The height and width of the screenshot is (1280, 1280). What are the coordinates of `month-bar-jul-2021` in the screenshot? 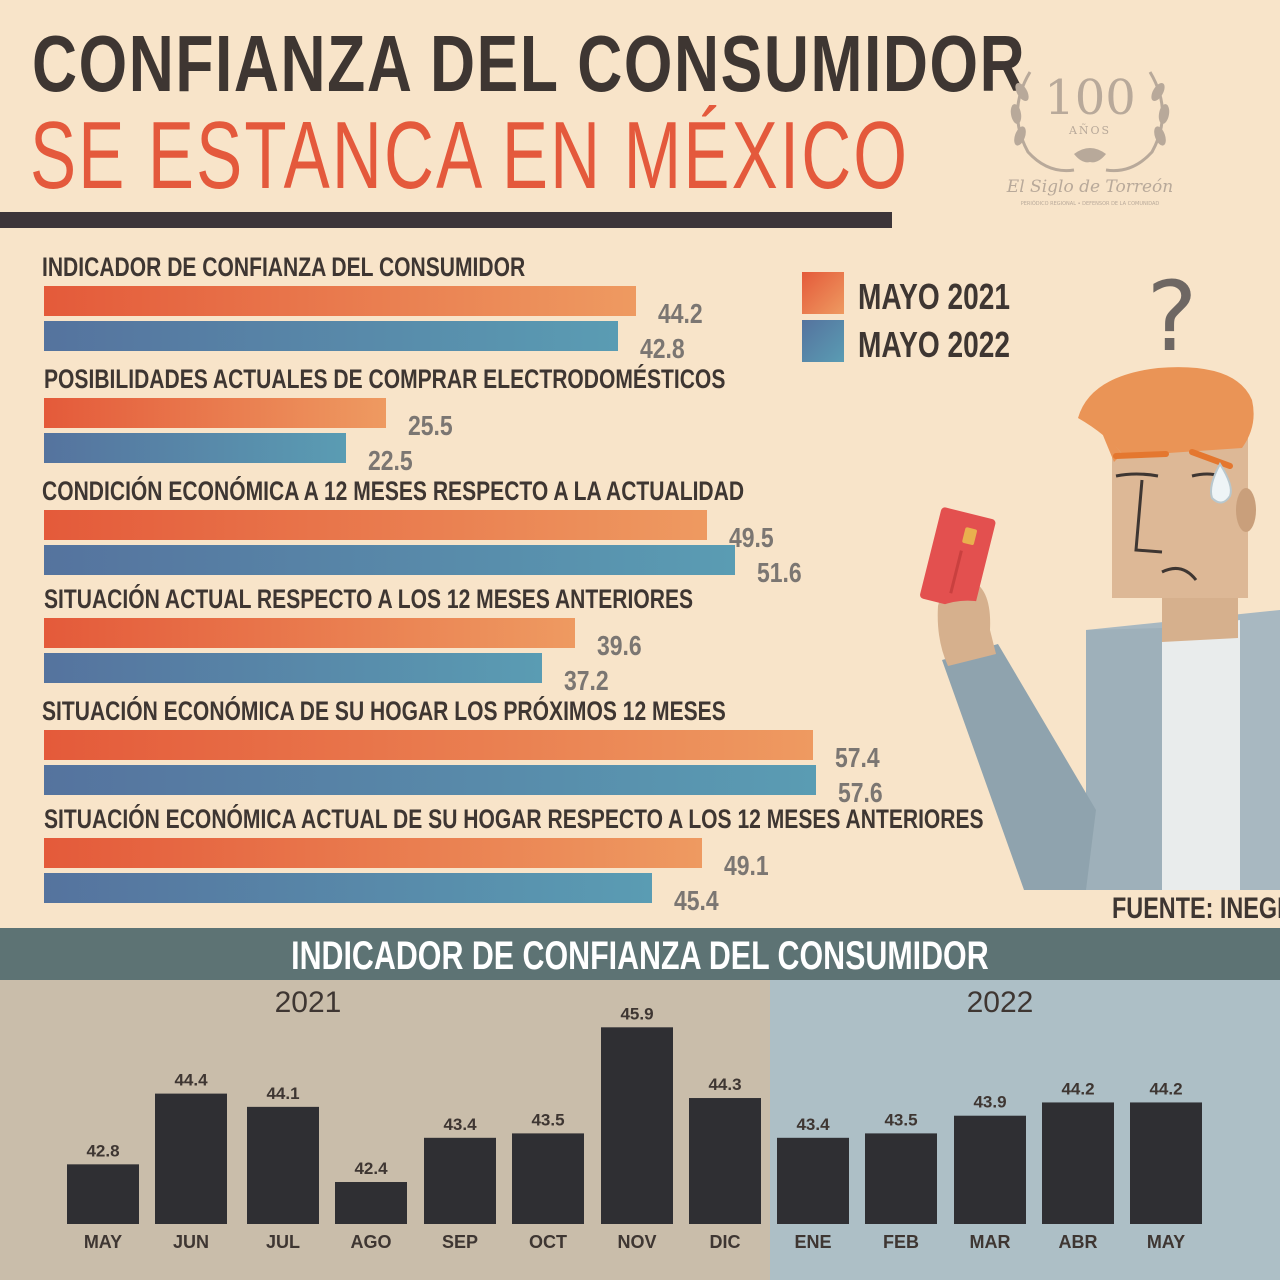 It's located at (283, 1165).